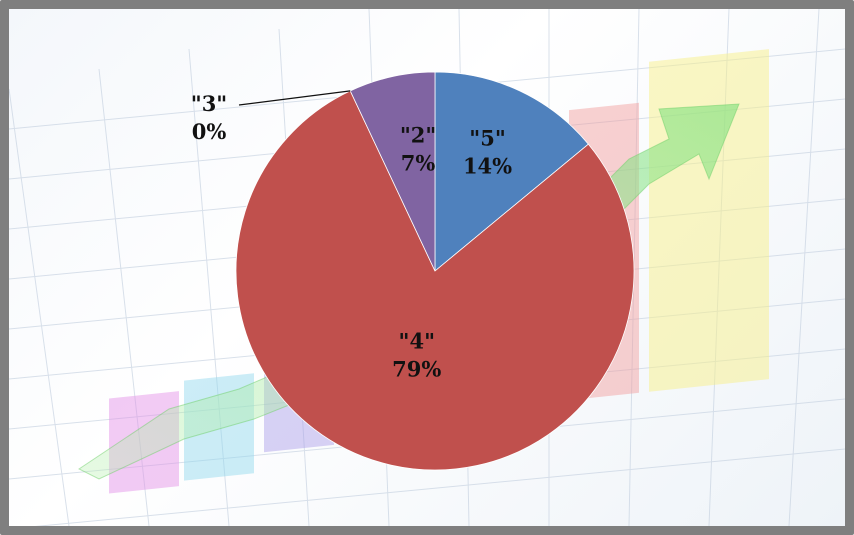 The image size is (854, 535). I want to click on slice-2-label: "2", so click(418, 135).